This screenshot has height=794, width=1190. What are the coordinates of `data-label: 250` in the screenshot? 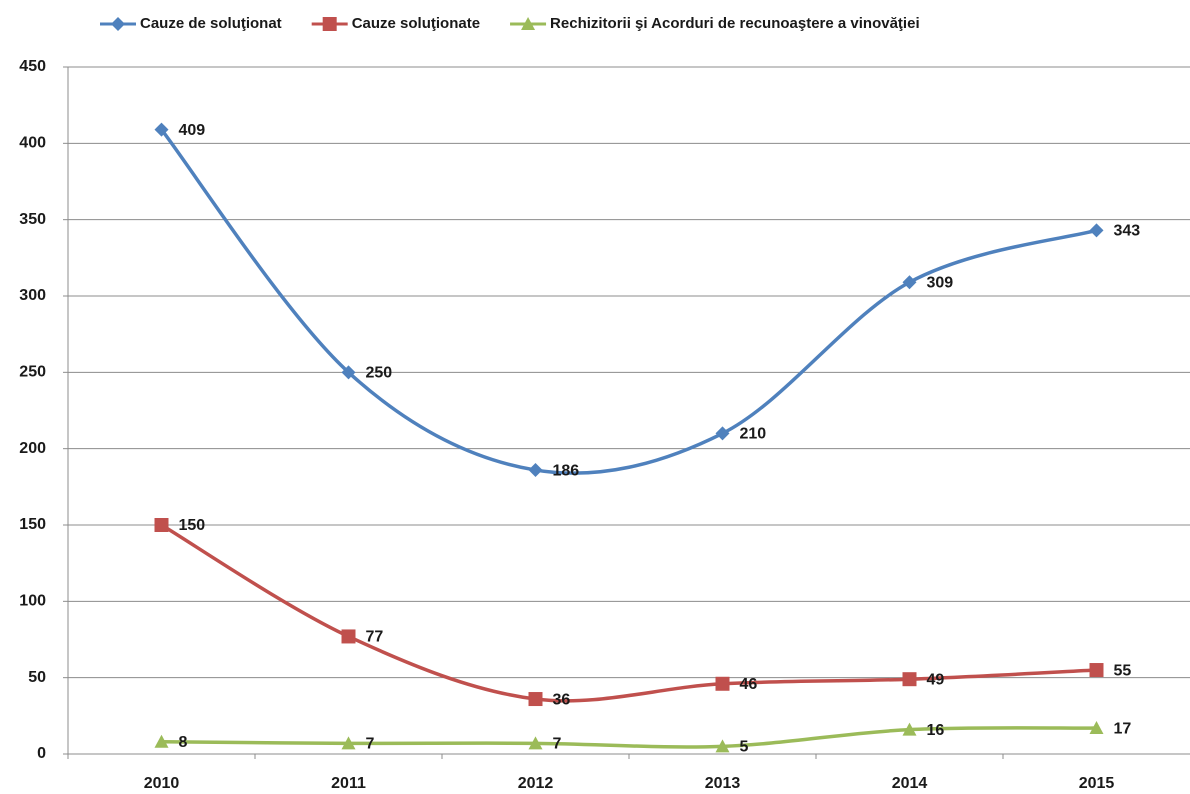 It's located at (379, 373).